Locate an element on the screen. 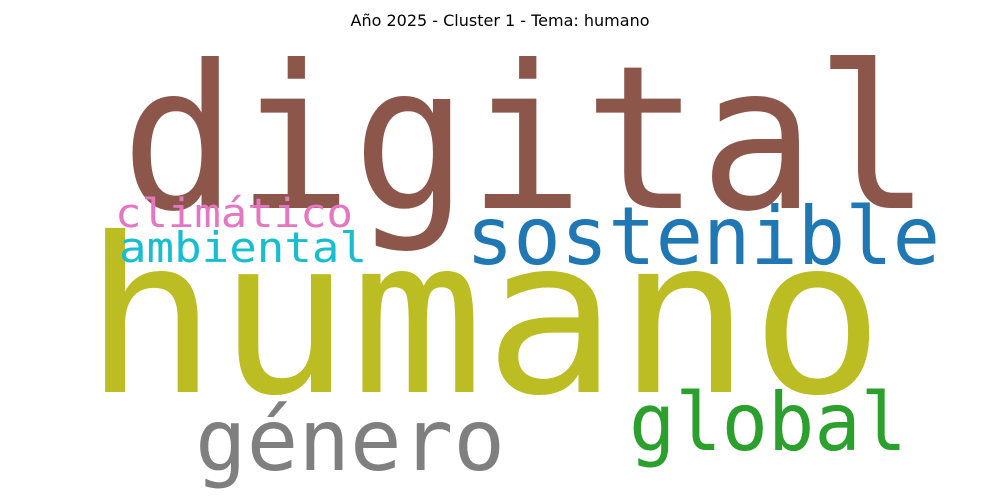 This screenshot has width=1000, height=500. figure-title: Año 2025 - Cluster 1 - Tema: humano is located at coordinates (500, 20).